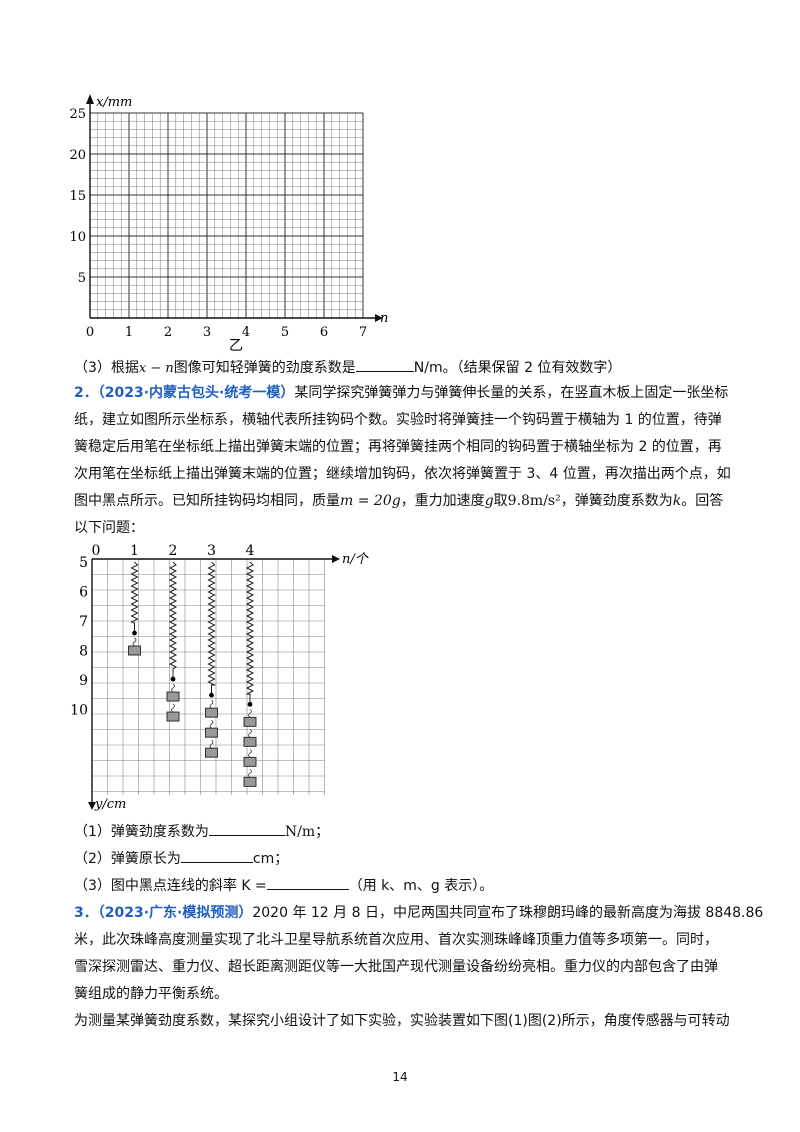  I want to click on graph-springs-y-arrow, so click(92, 806).